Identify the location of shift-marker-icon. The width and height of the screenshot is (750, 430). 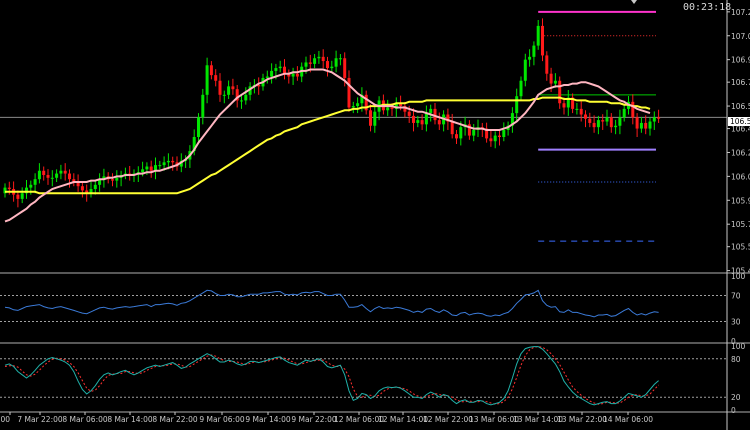
(634, 2).